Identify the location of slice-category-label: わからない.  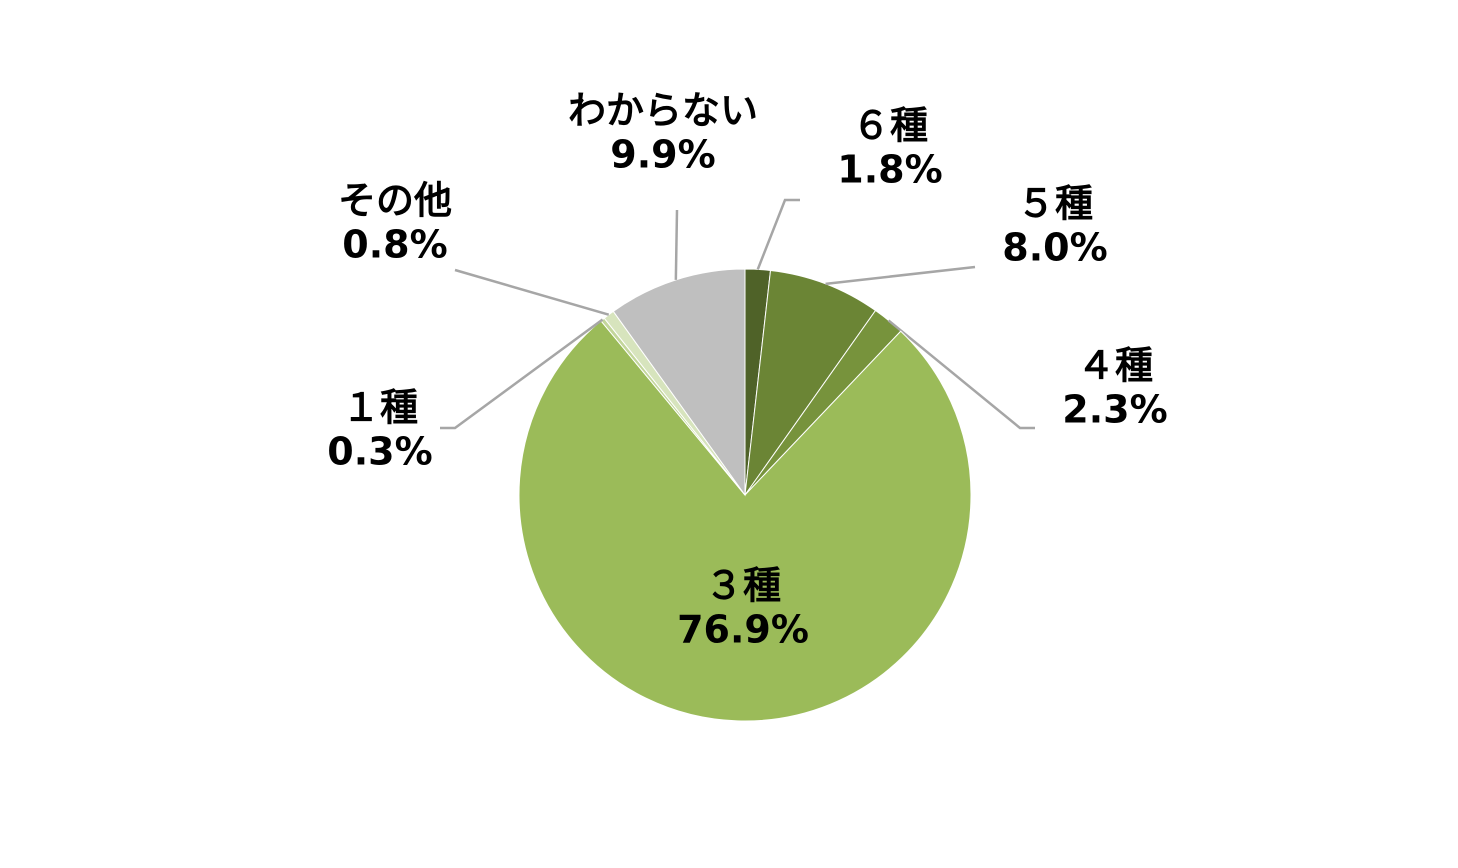
(663, 111).